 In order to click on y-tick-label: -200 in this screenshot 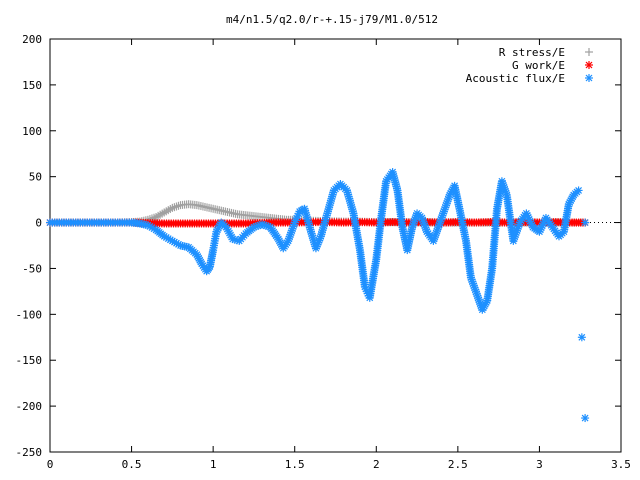, I will do `click(29, 406)`.